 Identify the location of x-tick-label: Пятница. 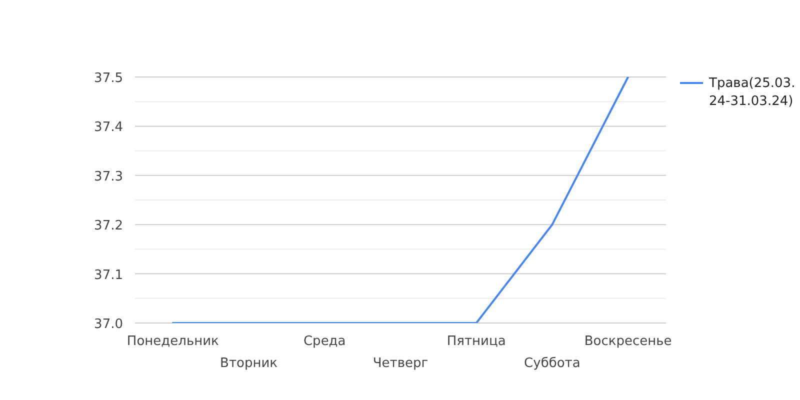
(476, 341).